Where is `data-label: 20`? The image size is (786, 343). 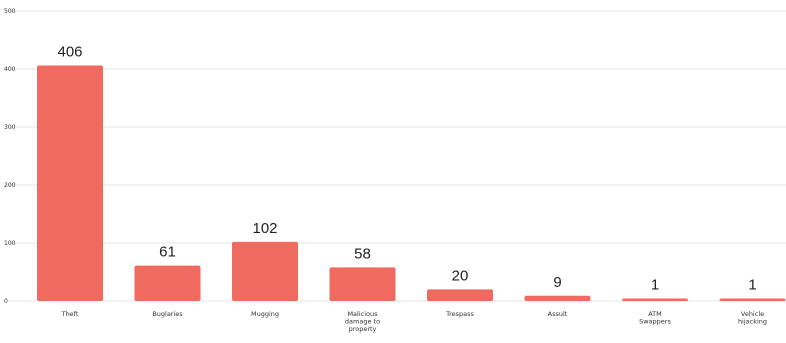 data-label: 20 is located at coordinates (460, 275).